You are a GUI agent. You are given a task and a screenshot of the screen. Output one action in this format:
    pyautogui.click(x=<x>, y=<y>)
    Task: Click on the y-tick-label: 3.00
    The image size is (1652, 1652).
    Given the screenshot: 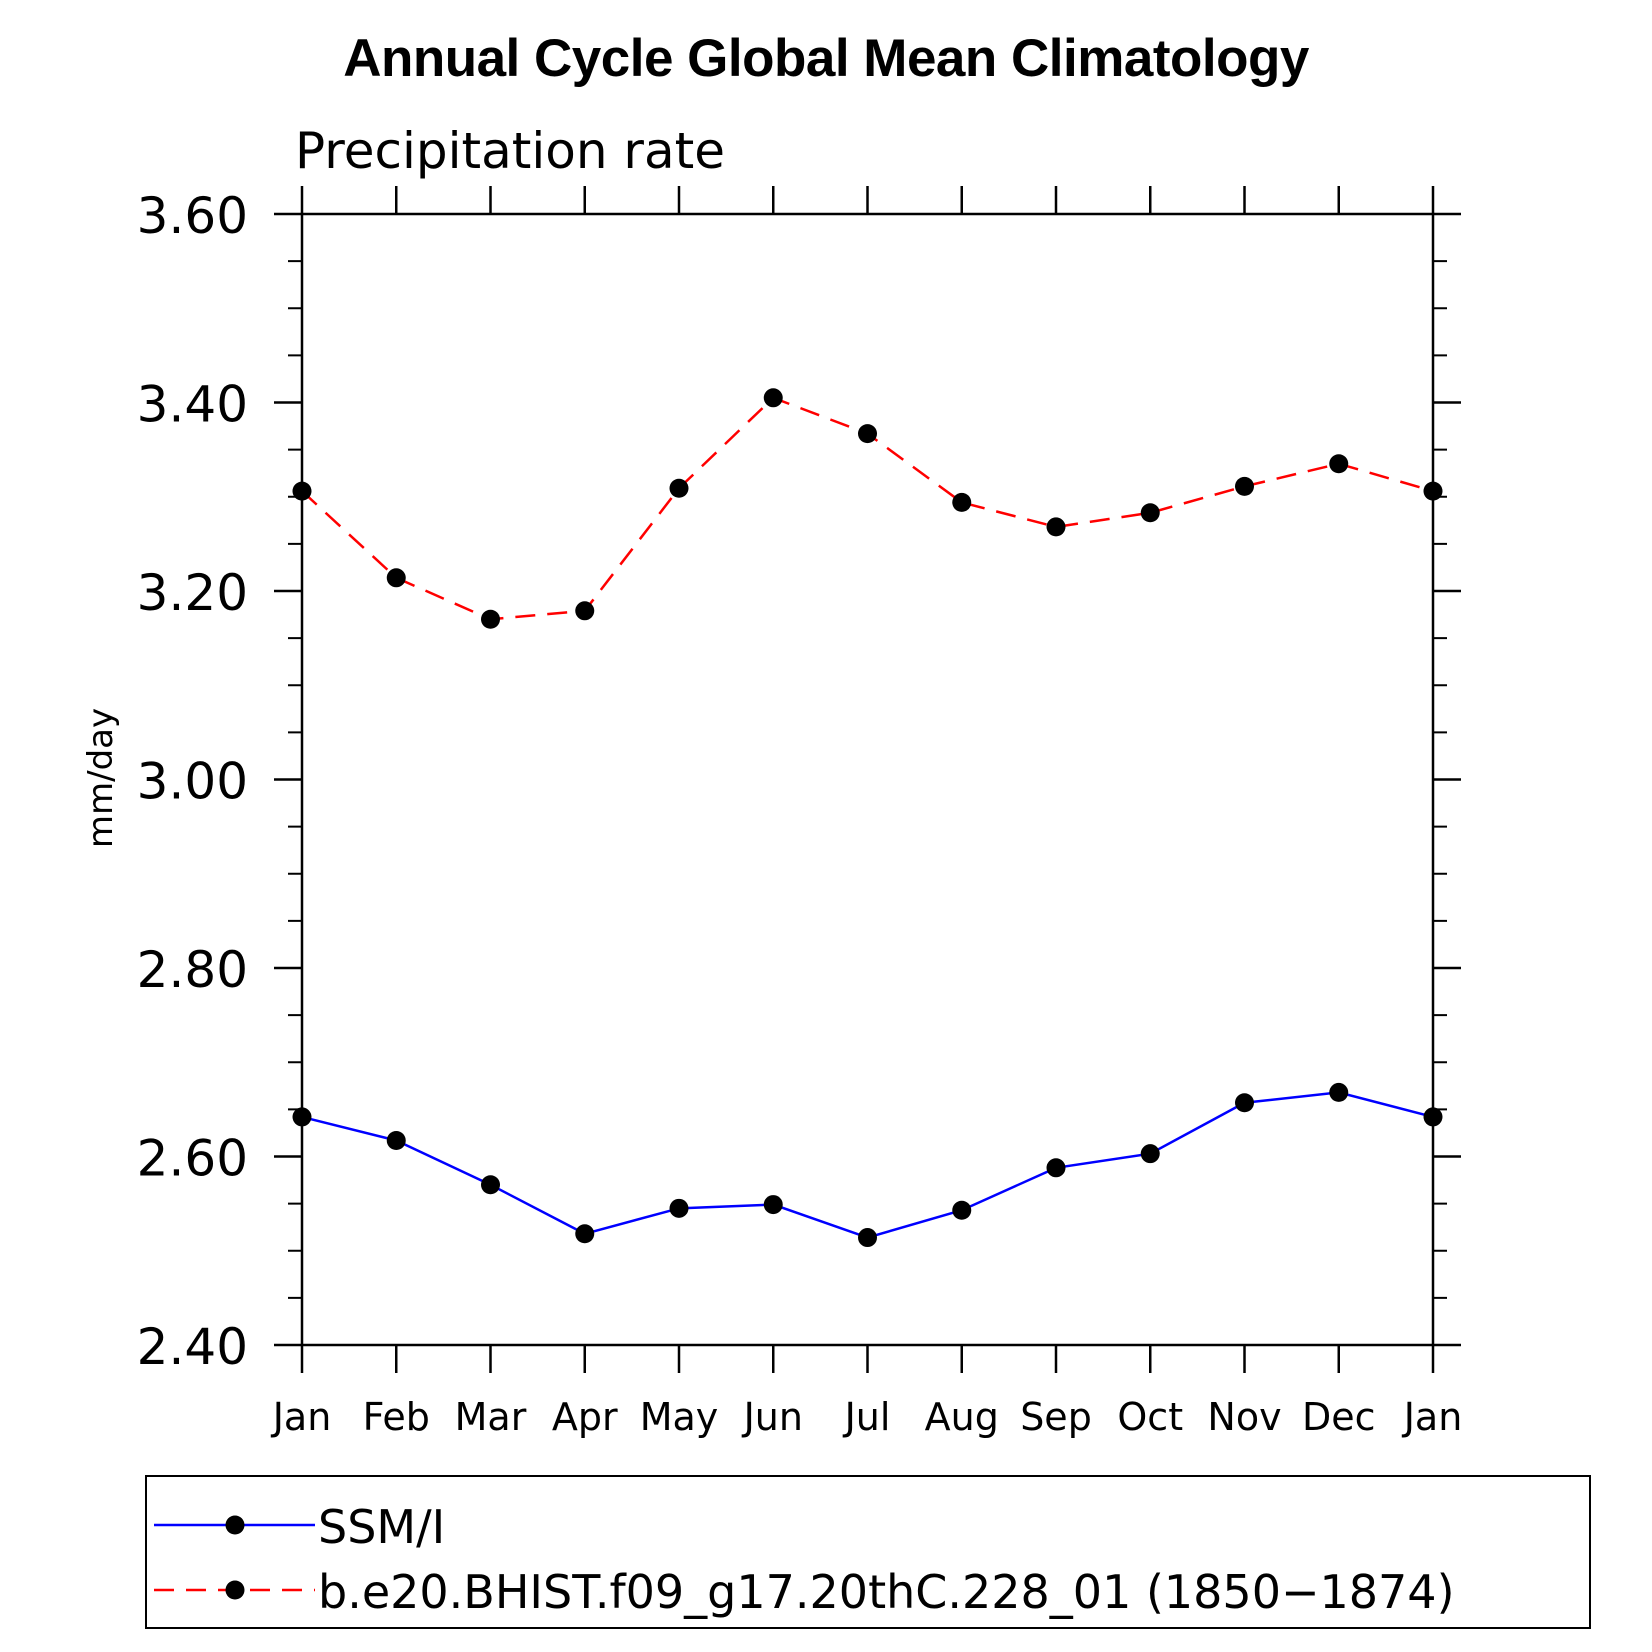 What is the action you would take?
    pyautogui.click(x=192, y=782)
    